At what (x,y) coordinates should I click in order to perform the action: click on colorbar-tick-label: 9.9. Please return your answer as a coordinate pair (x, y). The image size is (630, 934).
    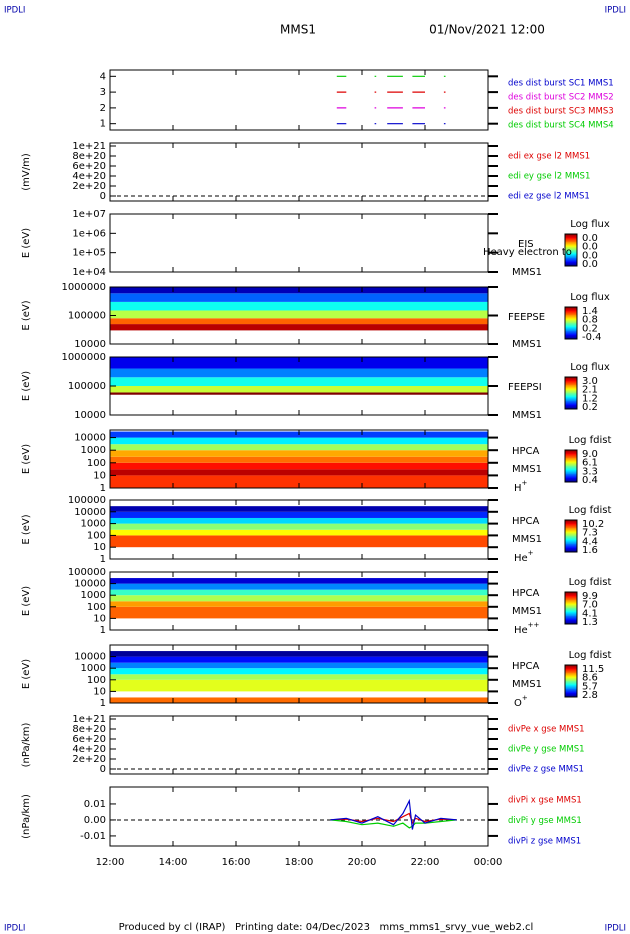
    Looking at the image, I should click on (590, 596).